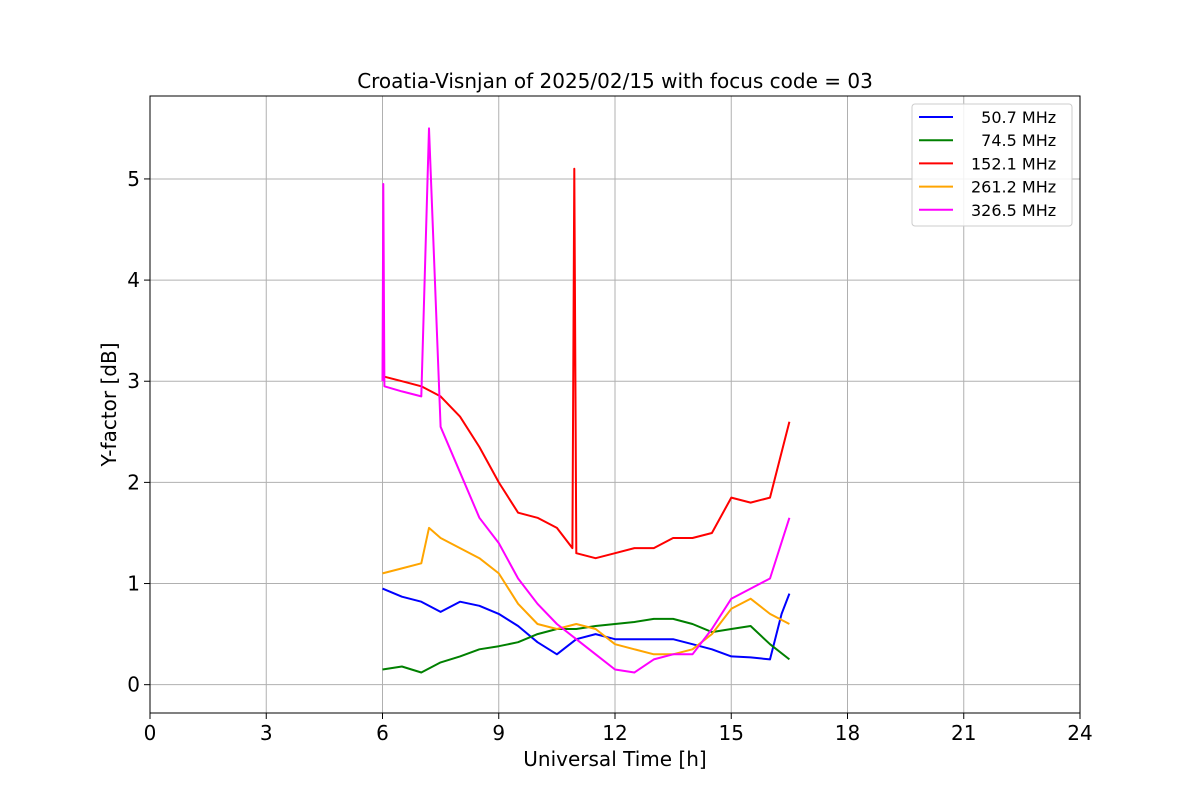  Describe the element at coordinates (731, 733) in the screenshot. I see `x-tick-label: 15` at that location.